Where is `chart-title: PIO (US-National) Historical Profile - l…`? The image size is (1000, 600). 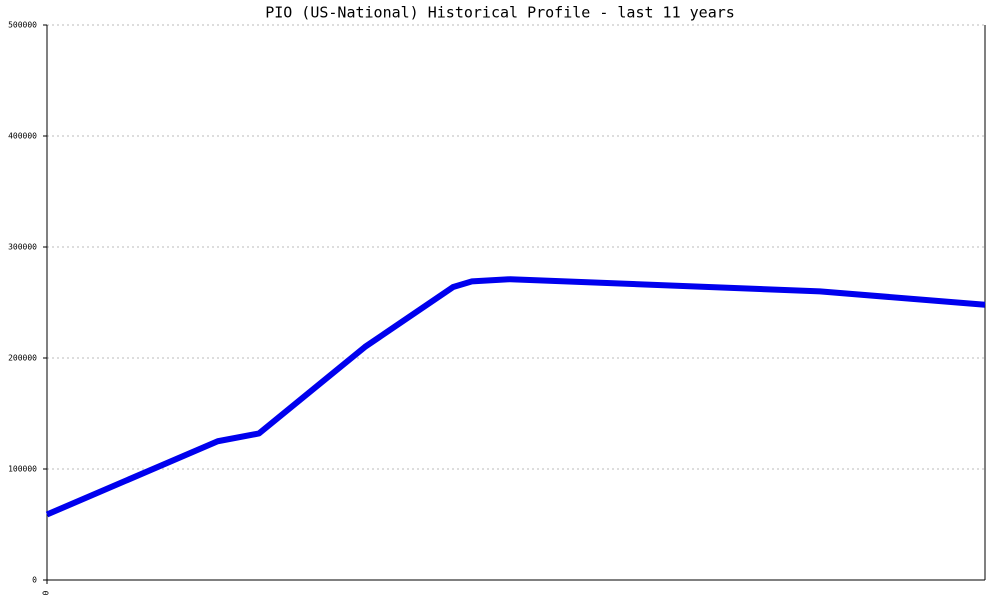
chart-title: PIO (US-National) Historical Profile - l… is located at coordinates (500, 13).